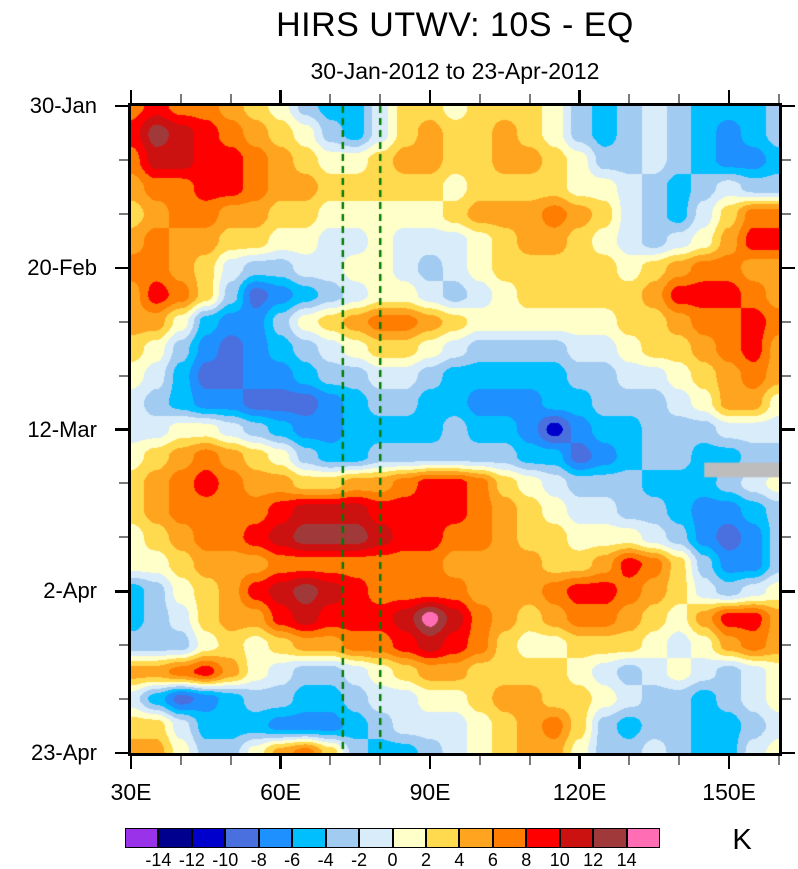 This screenshot has width=798, height=869. Describe the element at coordinates (455, 71) in the screenshot. I see `chart-subtitle: 30-Jan-2012 to 23-Apr-2012` at that location.